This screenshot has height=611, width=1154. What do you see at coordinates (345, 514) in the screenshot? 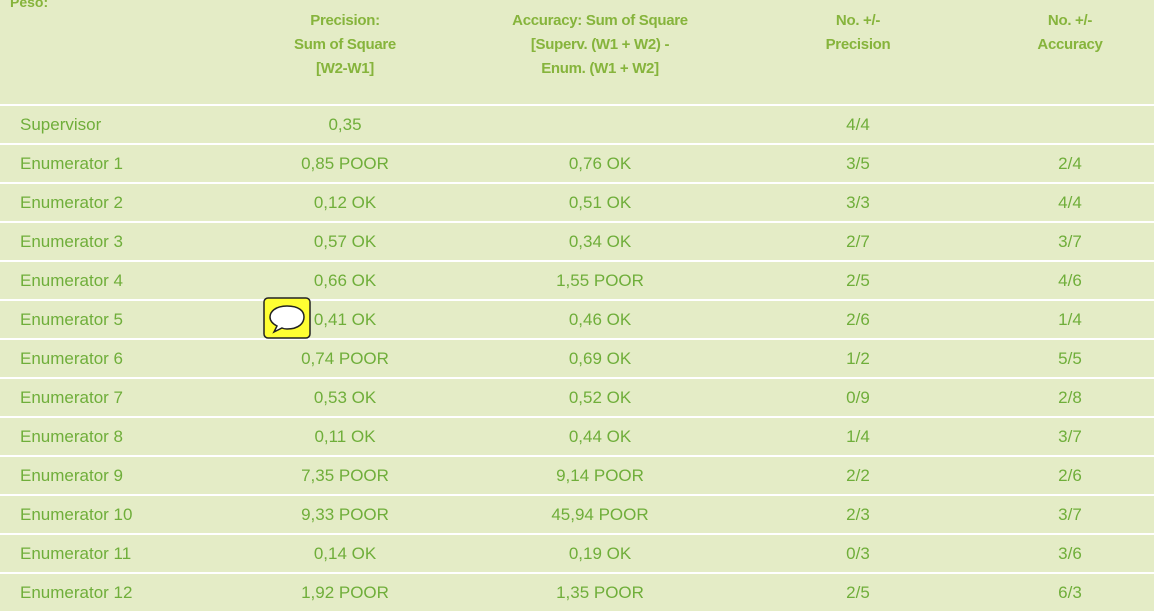
I see `table-cell: 9,33 POOR` at bounding box center [345, 514].